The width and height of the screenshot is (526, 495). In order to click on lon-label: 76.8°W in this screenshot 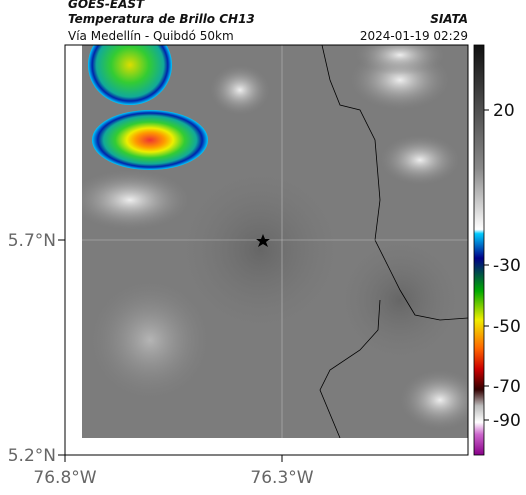, I will do `click(64, 478)`.